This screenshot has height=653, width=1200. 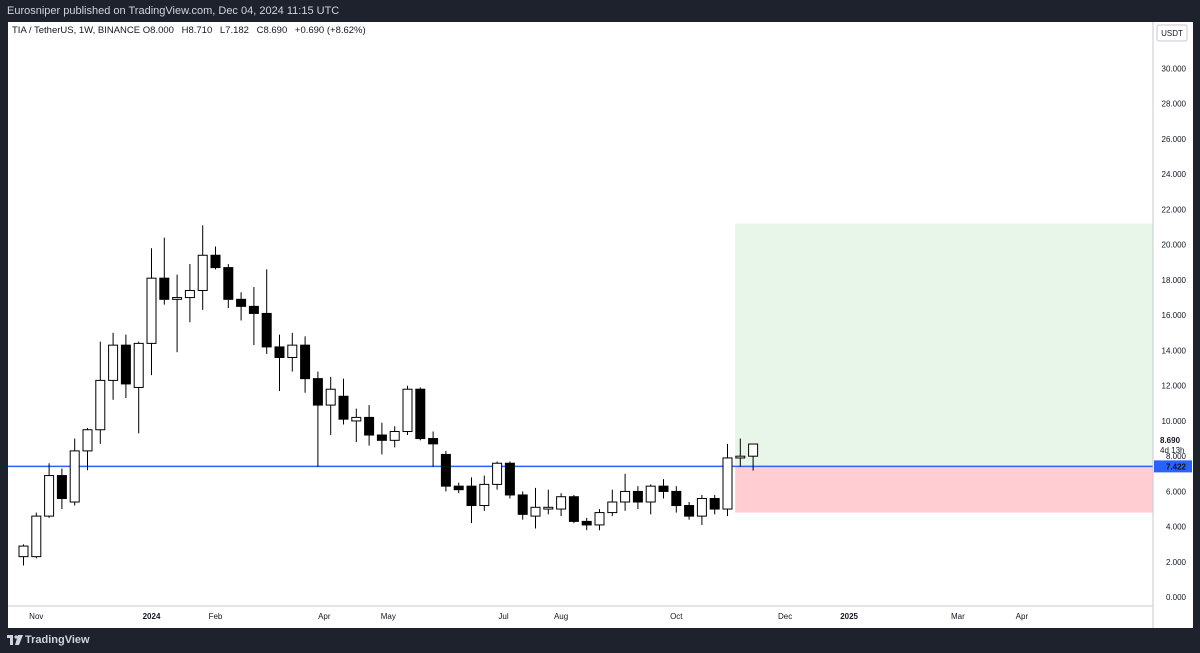 I want to click on currency-badge, so click(x=1172, y=33).